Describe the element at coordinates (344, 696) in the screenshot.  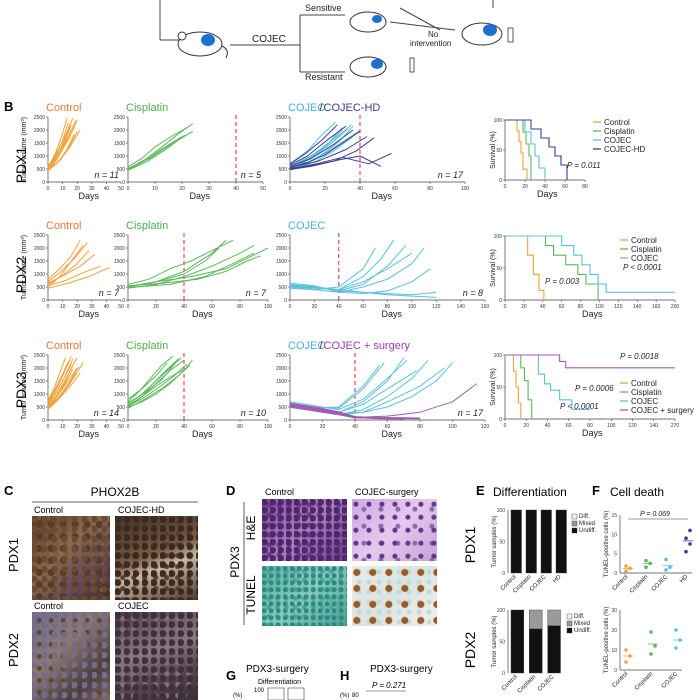
I see `panel-h-axis: (%)` at that location.